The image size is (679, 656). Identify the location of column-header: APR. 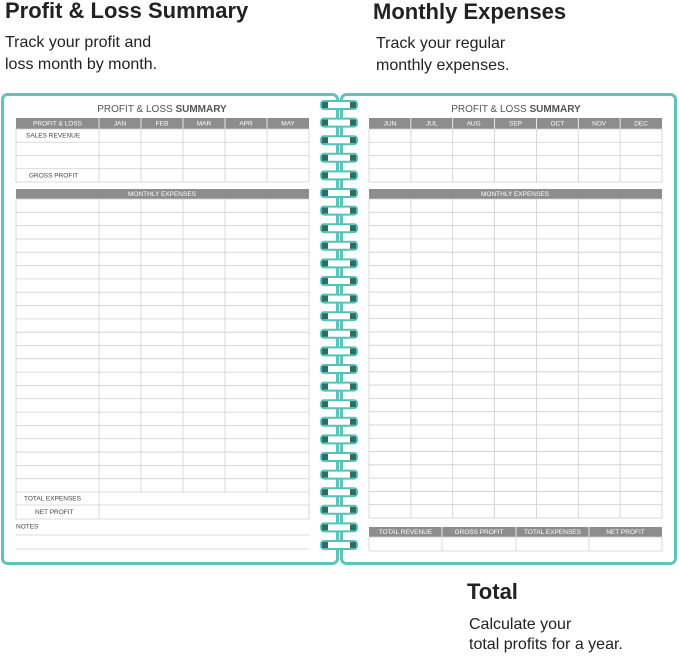
(246, 124).